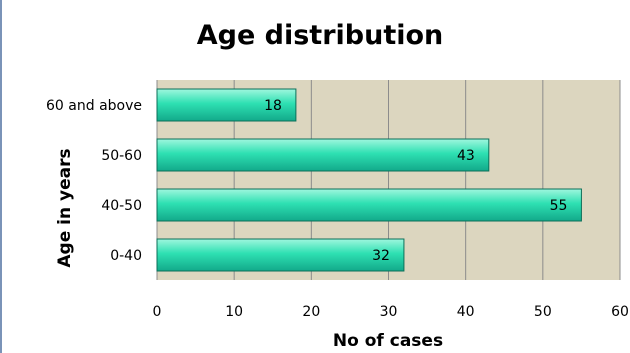 This screenshot has height=353, width=630. Describe the element at coordinates (94, 106) in the screenshot. I see `category-label: 60 and above` at that location.